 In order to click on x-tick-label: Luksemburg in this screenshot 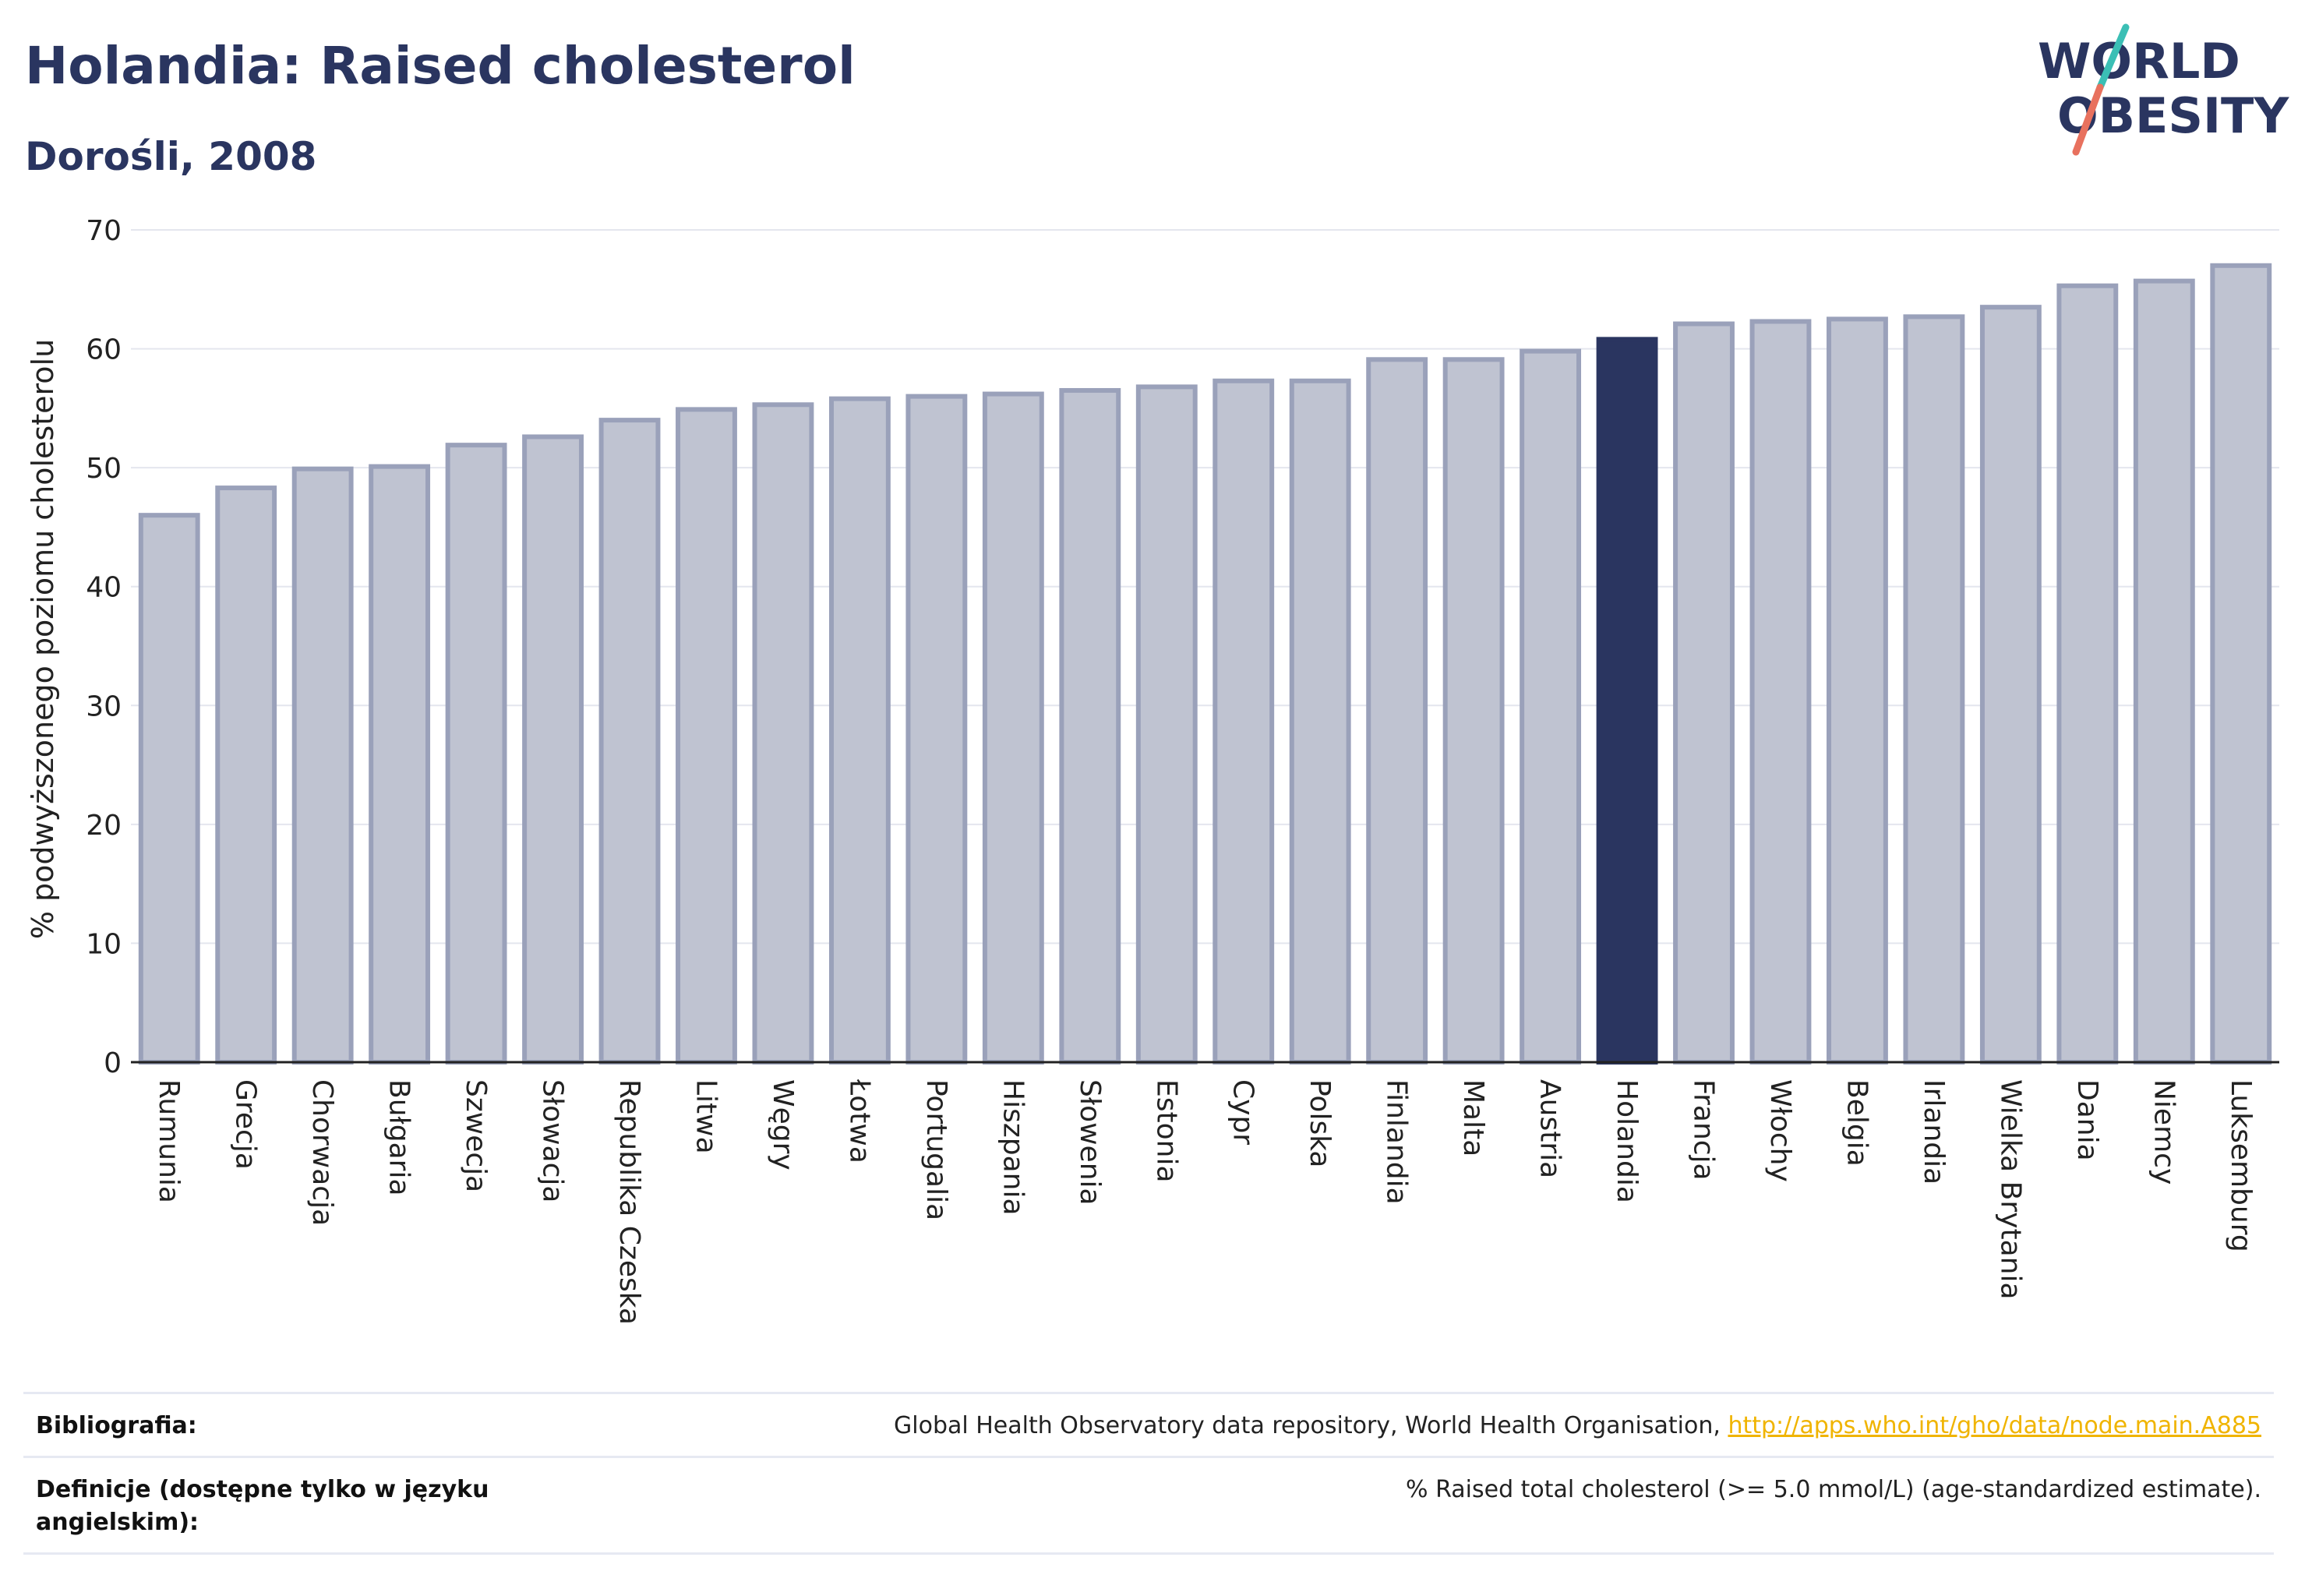, I will do `click(2241, 1165)`.